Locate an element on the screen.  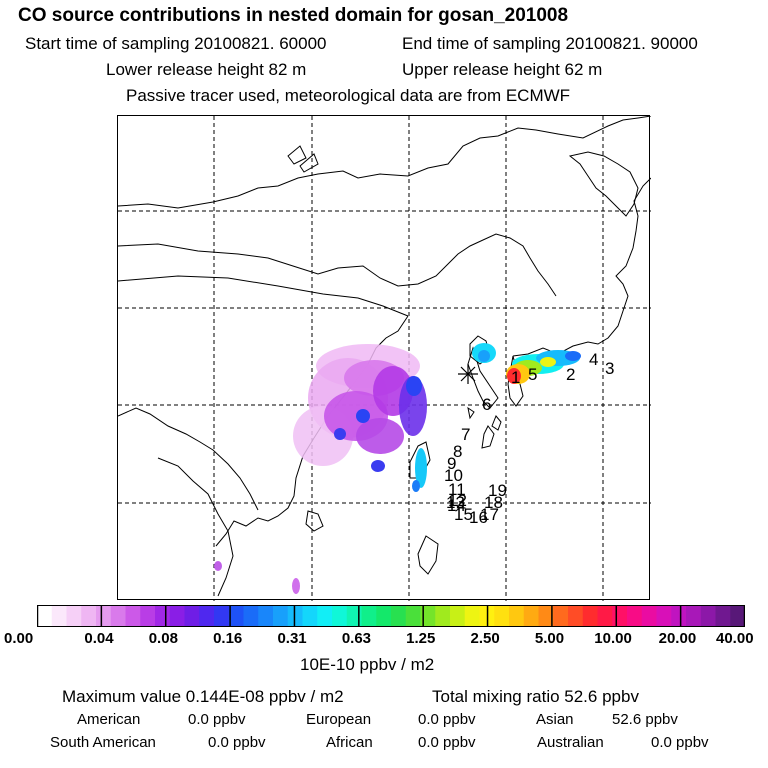
colorbar-tick-label: 0.16 is located at coordinates (228, 638).